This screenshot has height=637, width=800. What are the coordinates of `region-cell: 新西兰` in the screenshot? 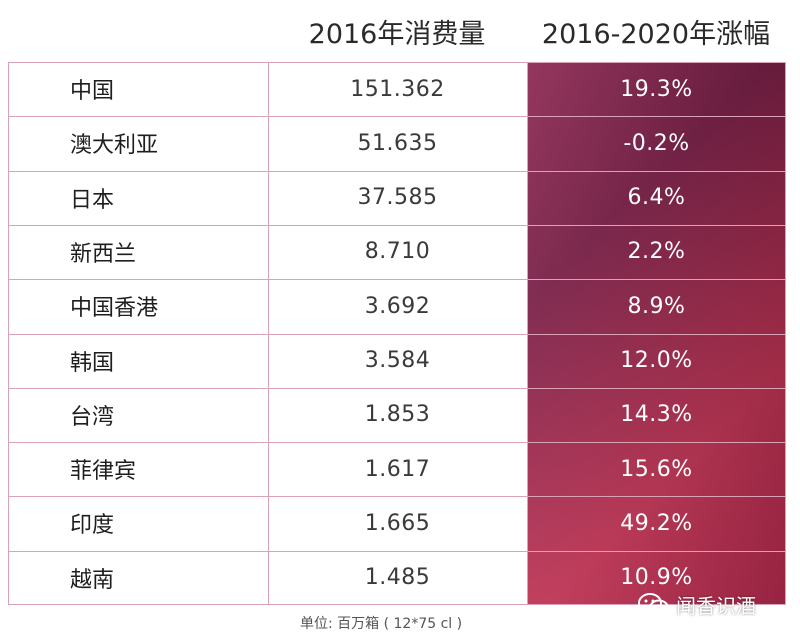 It's located at (138, 252).